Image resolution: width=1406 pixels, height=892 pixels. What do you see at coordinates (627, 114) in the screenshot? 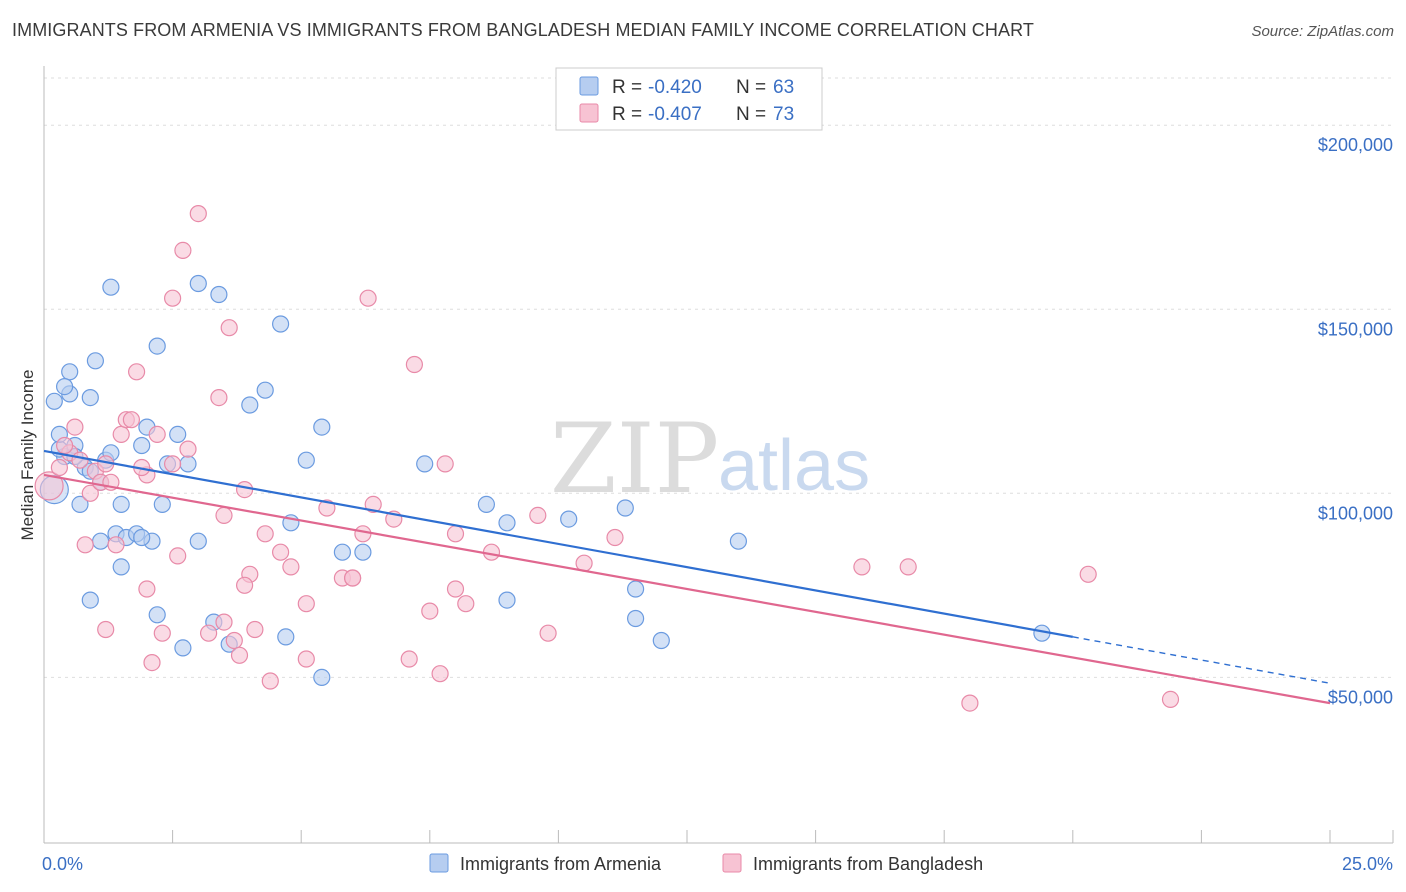
I see `legend-r-label-bangladesh: R =` at bounding box center [627, 114].